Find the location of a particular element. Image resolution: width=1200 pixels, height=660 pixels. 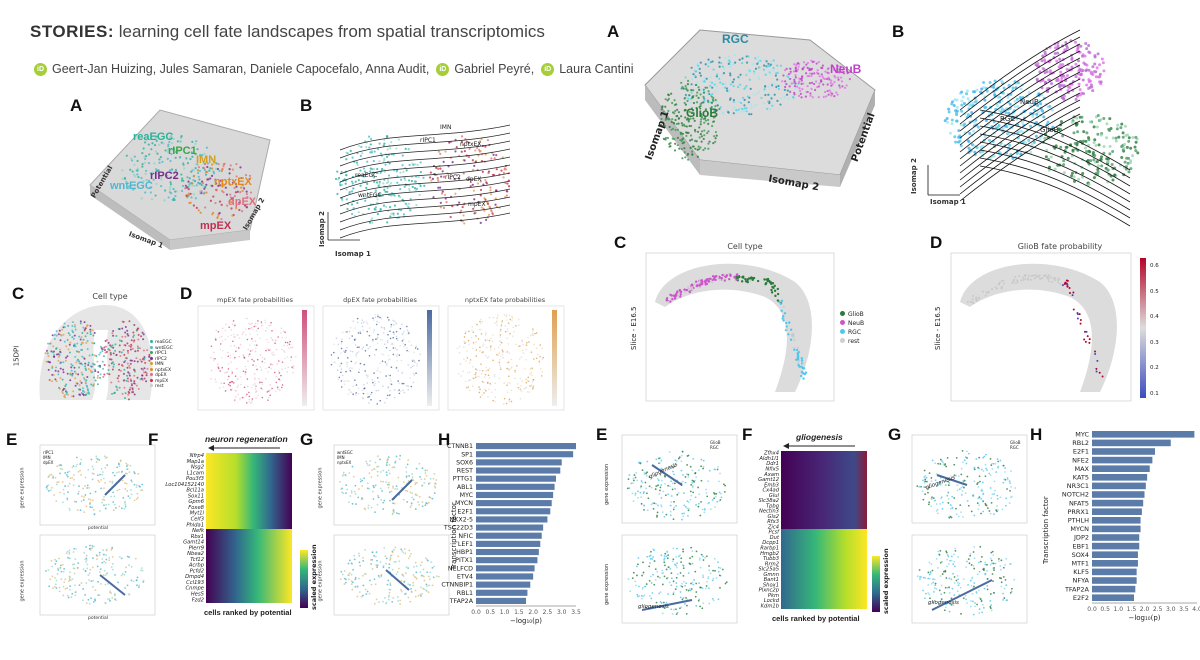

axis-label: gene expression is located at coordinates (22, 581).